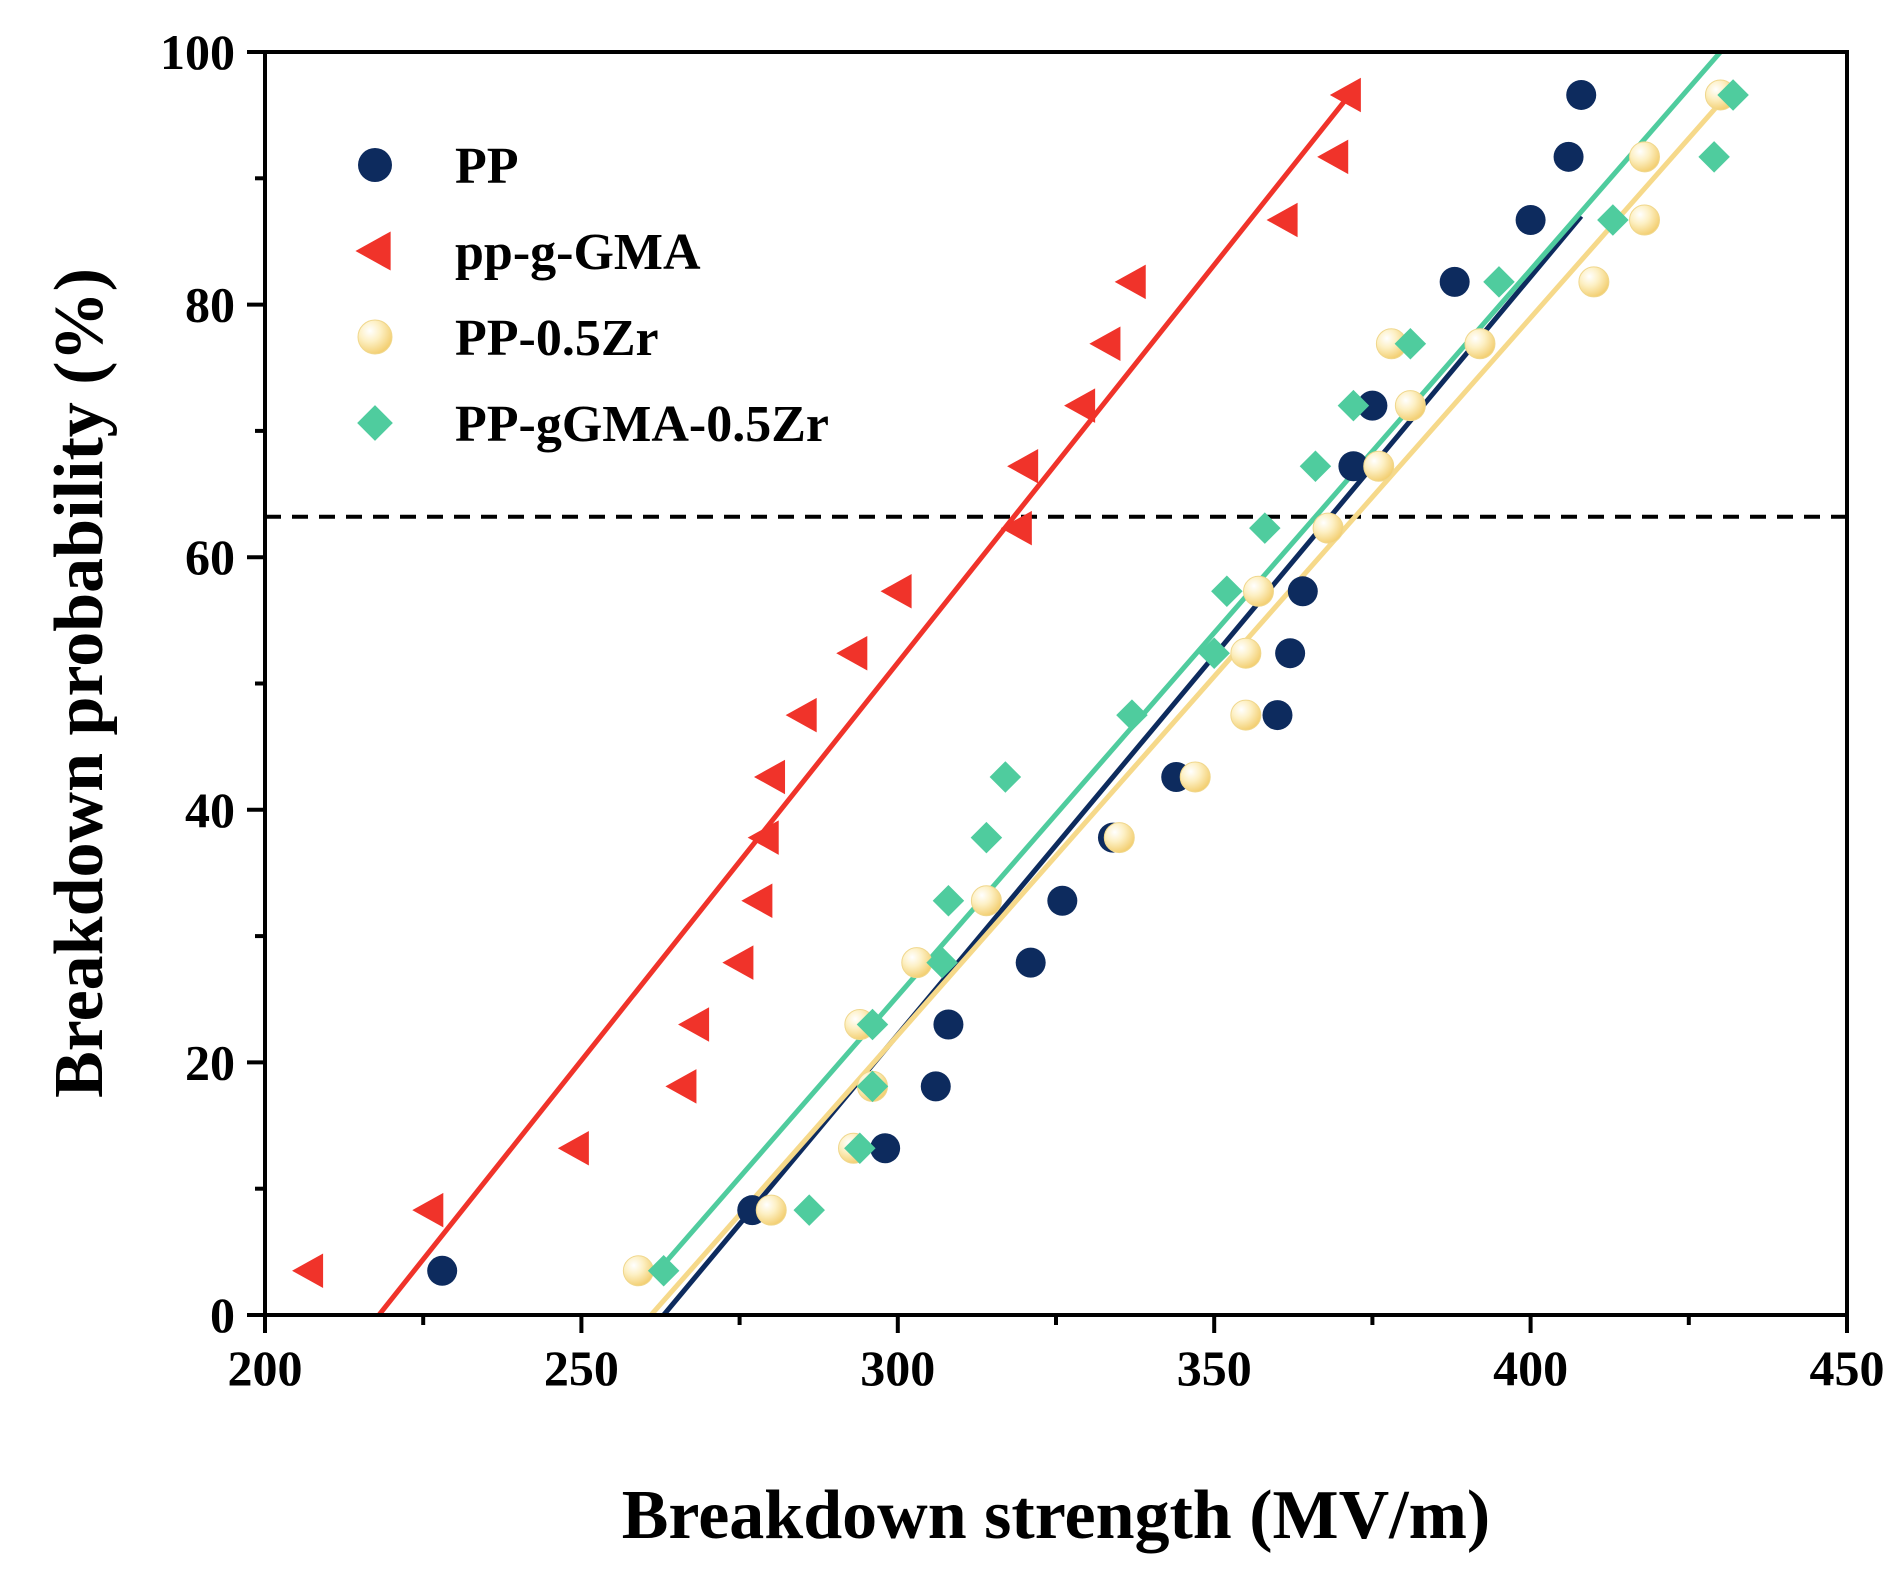 The width and height of the screenshot is (1902, 1577). Describe the element at coordinates (375, 423) in the screenshot. I see `legend-marker-pp-ggma-0-5zr` at that location.